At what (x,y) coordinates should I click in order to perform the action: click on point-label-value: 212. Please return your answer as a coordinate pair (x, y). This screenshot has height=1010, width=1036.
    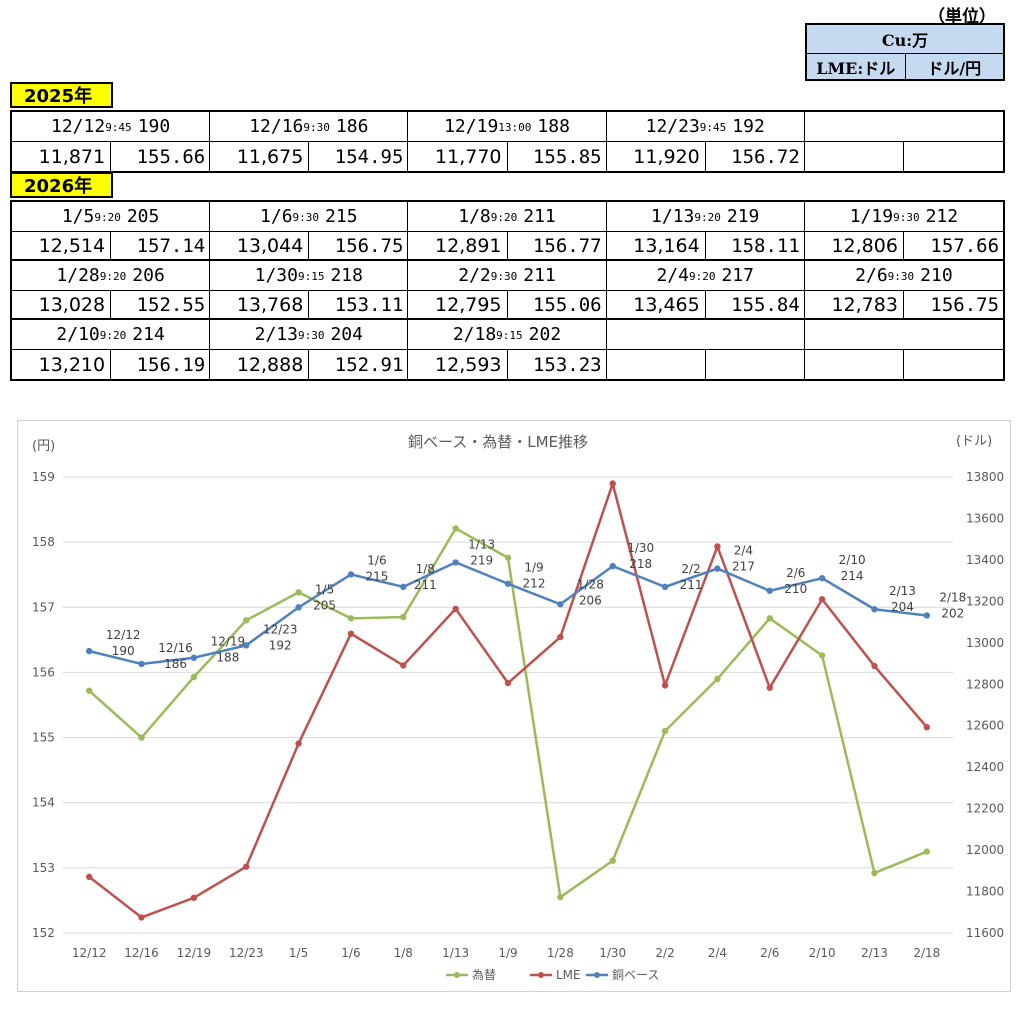
    Looking at the image, I should click on (534, 584).